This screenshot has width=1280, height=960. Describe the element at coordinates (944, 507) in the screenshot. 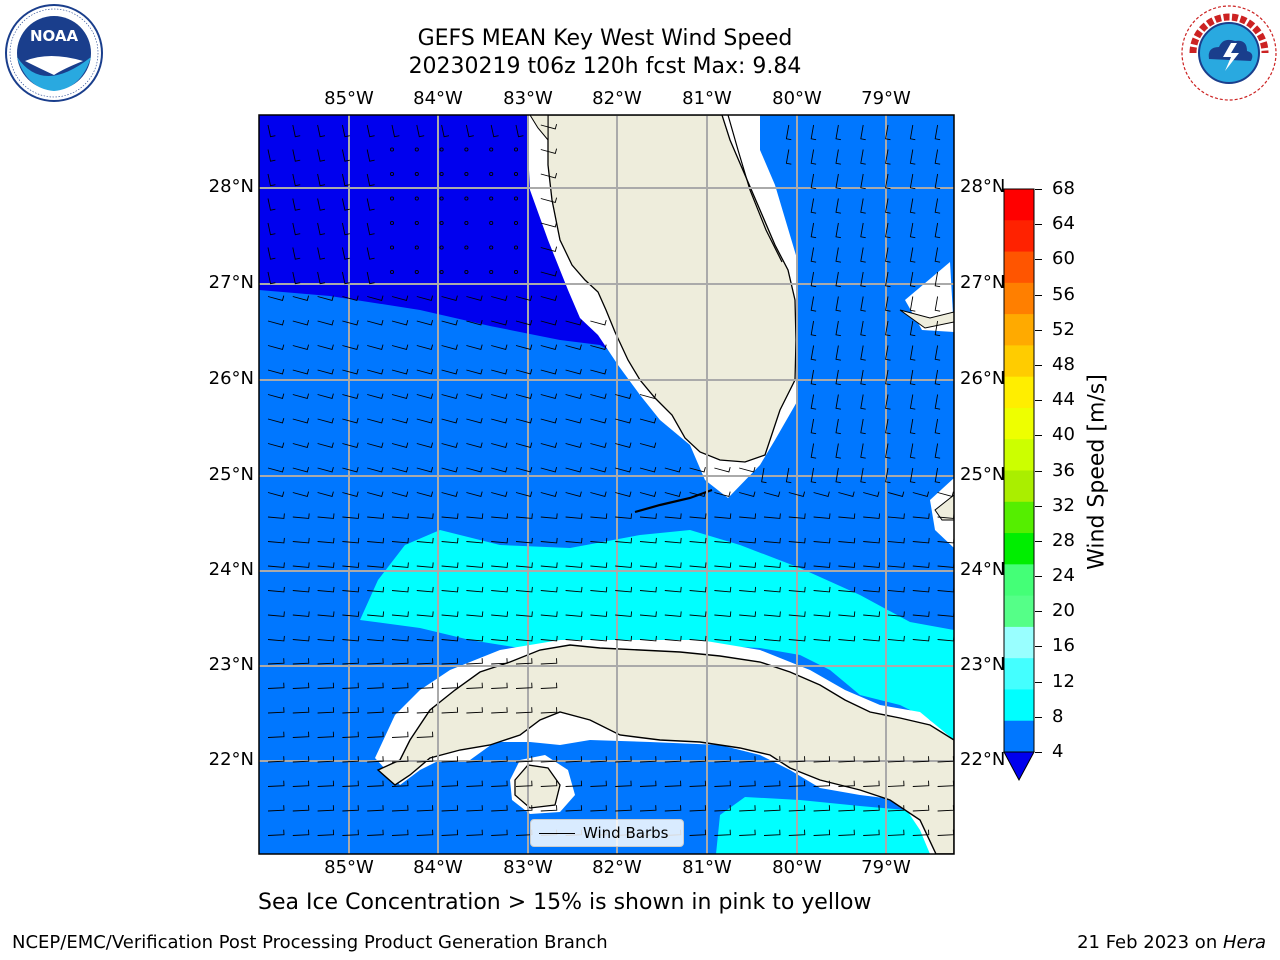

I see `bahamas-land` at that location.